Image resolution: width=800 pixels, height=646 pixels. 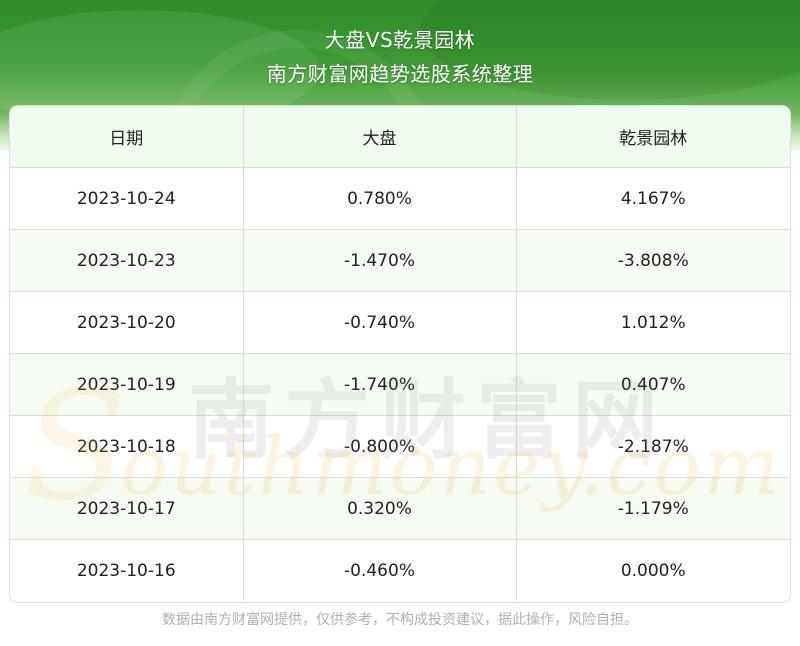 I want to click on date-cell: 2023-10-18, so click(x=127, y=446).